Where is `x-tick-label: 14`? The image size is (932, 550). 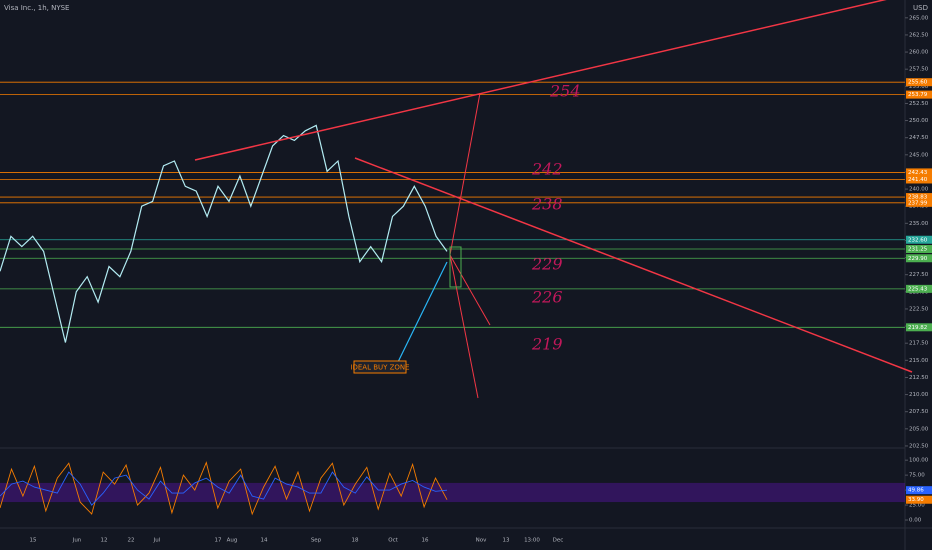
x-tick-label: 14 is located at coordinates (264, 541).